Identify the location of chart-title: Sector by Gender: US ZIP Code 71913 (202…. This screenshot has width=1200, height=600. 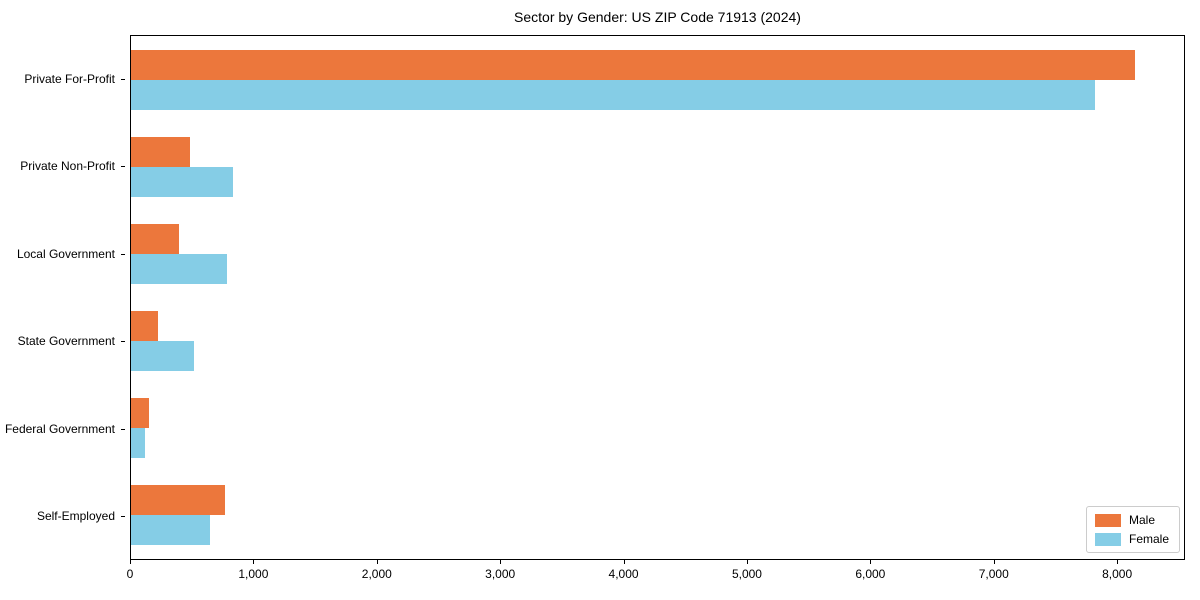
(657, 17).